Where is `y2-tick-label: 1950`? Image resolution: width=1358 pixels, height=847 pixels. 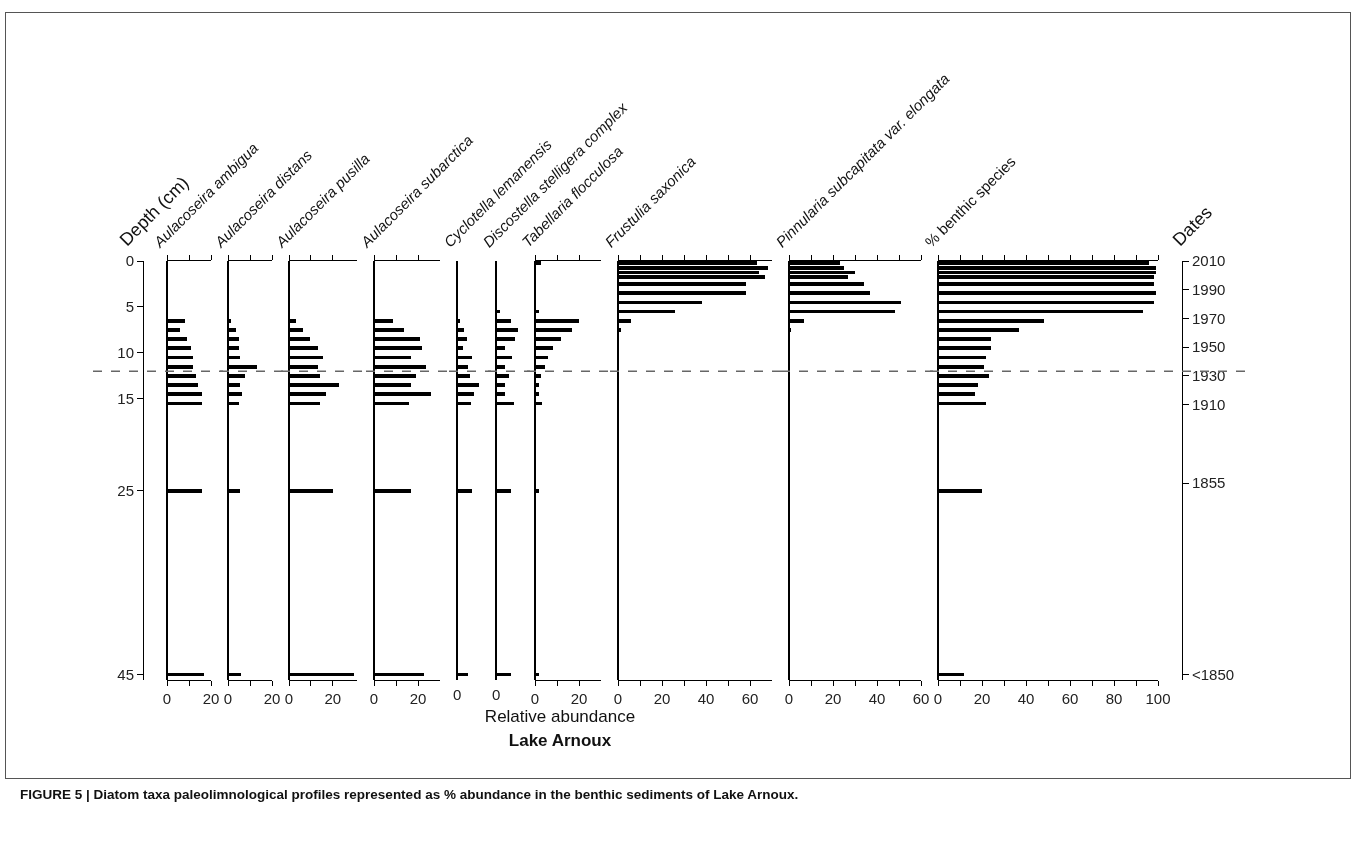
y2-tick-label: 1950 is located at coordinates (1209, 347).